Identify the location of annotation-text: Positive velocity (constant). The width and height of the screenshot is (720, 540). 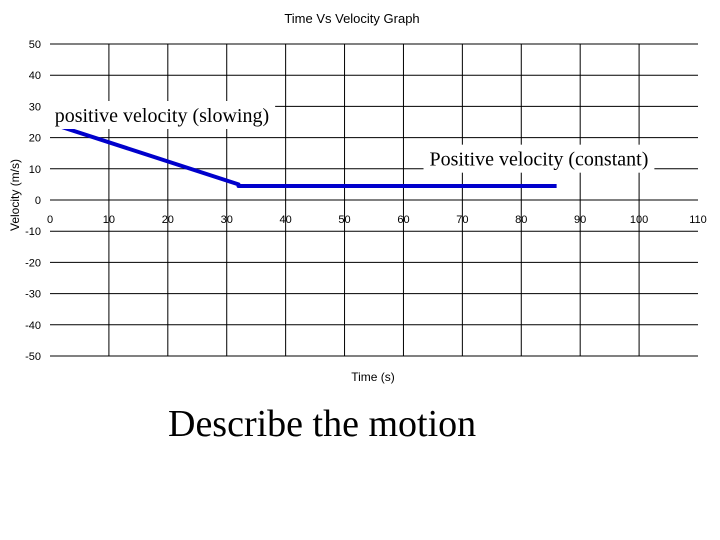
(539, 160).